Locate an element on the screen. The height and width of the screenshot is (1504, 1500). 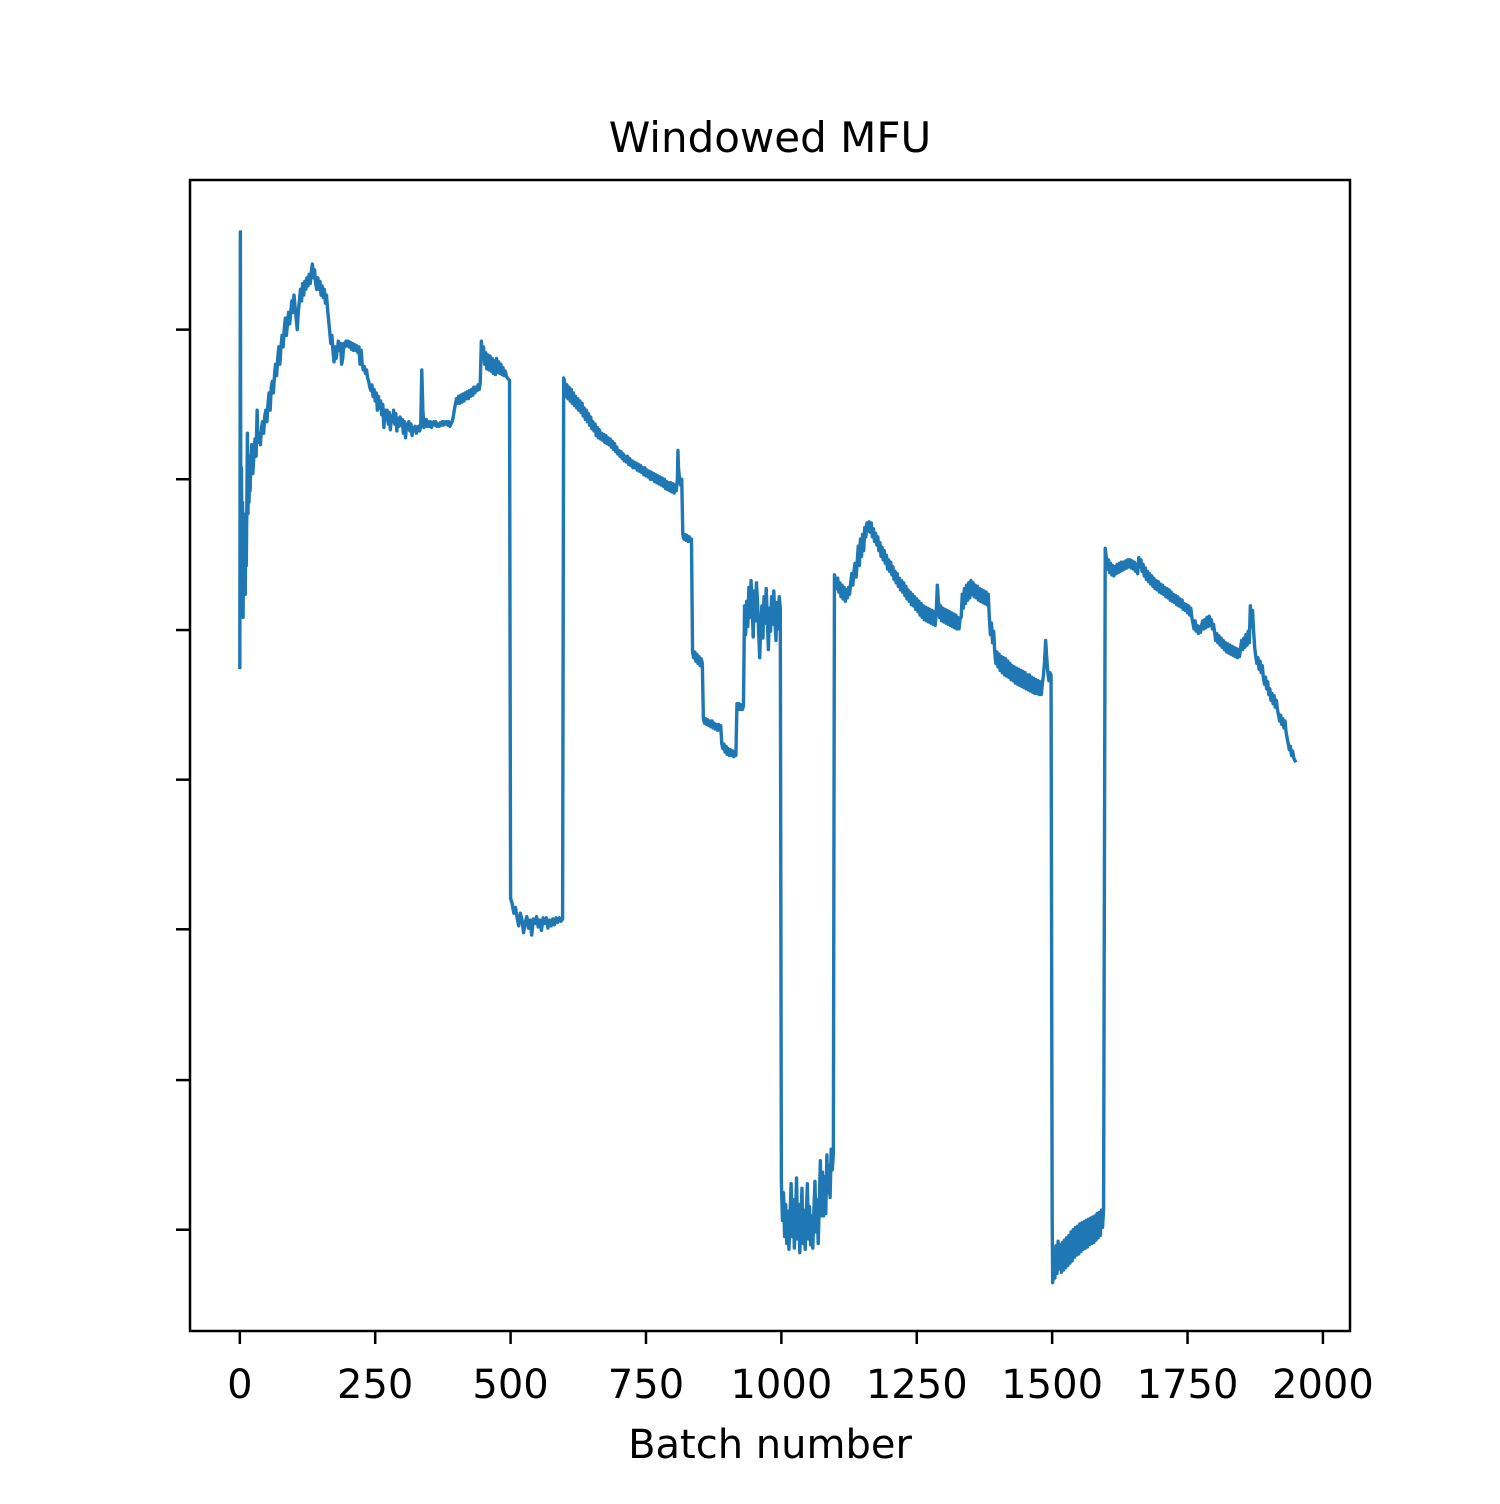
x-tick-label: 750 is located at coordinates (646, 1385).